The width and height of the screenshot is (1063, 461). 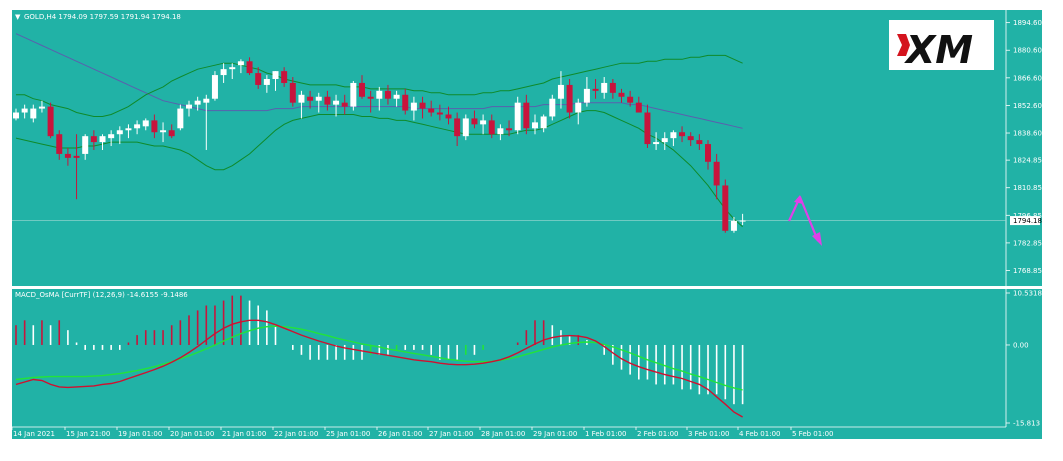 What do you see at coordinates (938, 50) in the screenshot?
I see `xm-logo-text: XM` at bounding box center [938, 50].